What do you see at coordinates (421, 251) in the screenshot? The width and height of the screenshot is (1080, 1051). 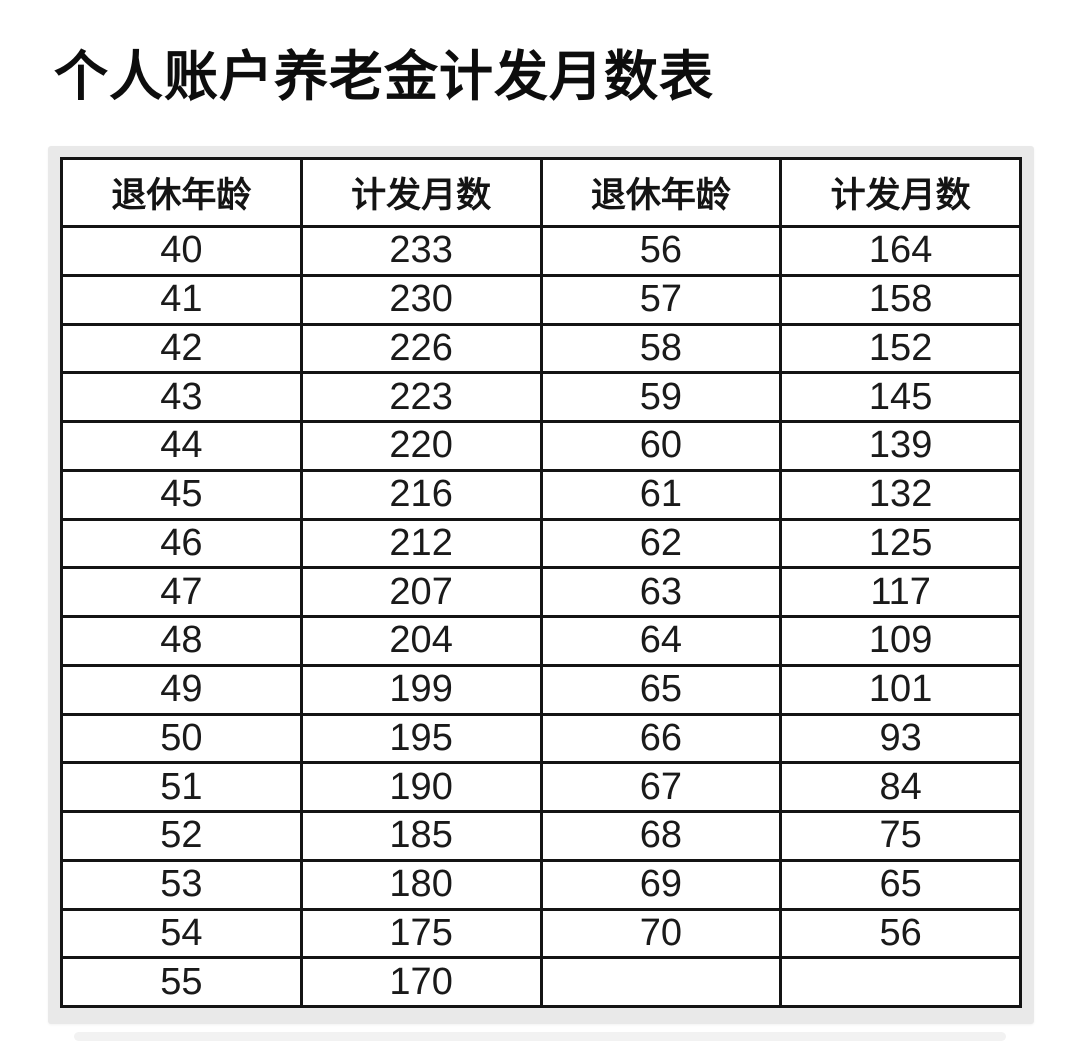 I see `table-cell: 233` at bounding box center [421, 251].